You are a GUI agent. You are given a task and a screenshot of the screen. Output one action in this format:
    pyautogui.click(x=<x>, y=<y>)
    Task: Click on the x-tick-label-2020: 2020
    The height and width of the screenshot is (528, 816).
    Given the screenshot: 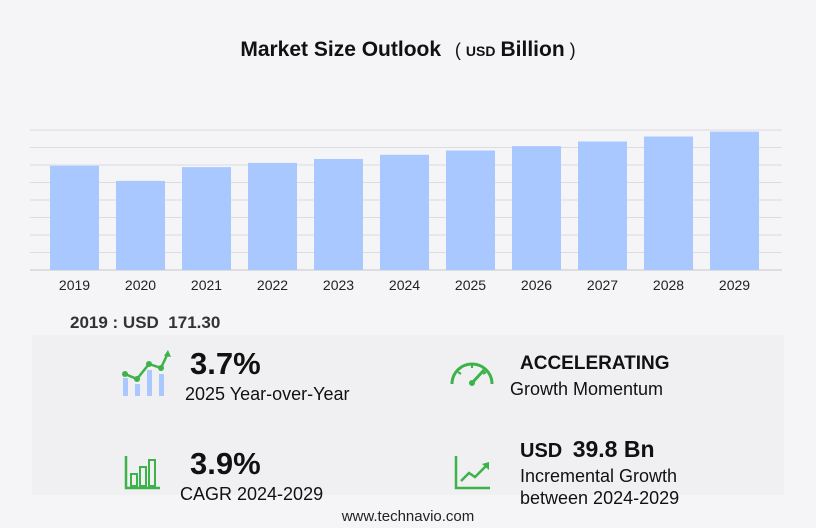 What is the action you would take?
    pyautogui.click(x=140, y=285)
    